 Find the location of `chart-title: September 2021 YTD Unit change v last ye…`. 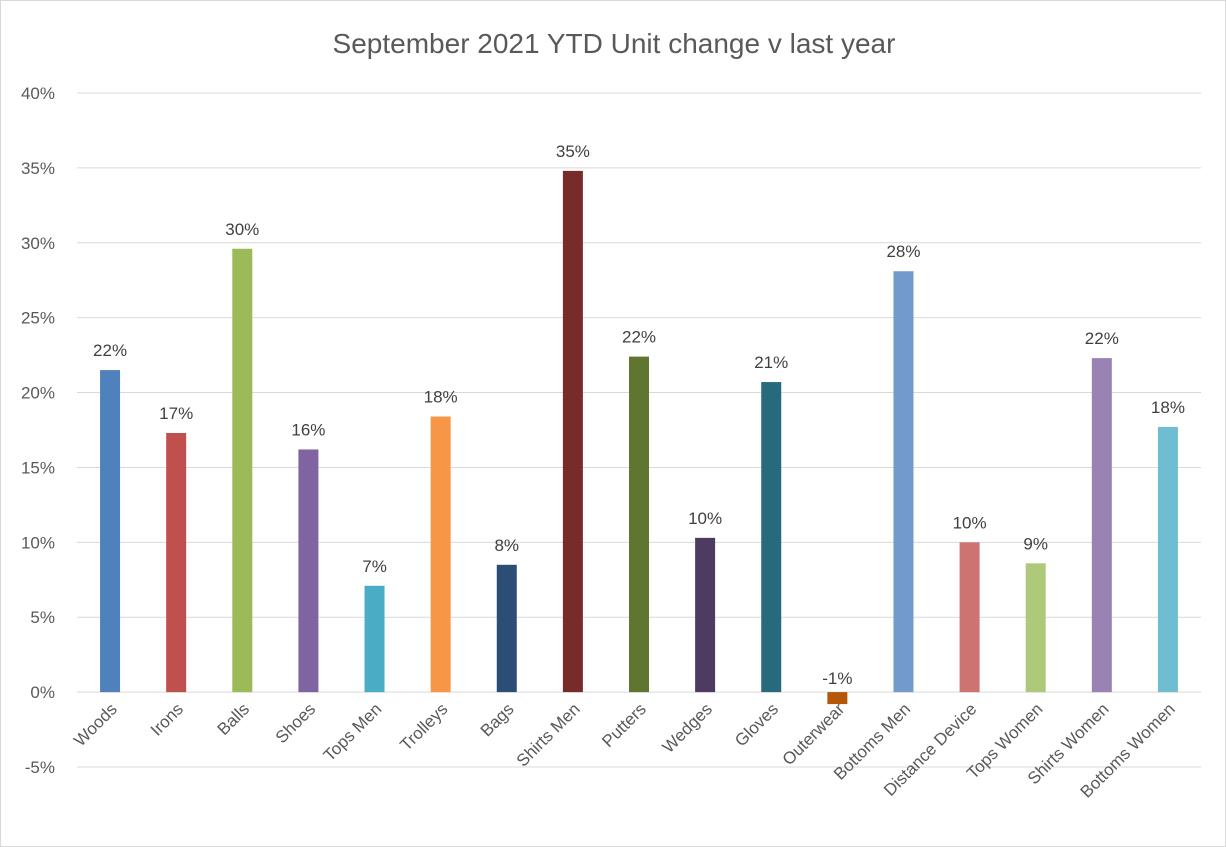

chart-title: September 2021 YTD Unit change v last ye… is located at coordinates (614, 43).